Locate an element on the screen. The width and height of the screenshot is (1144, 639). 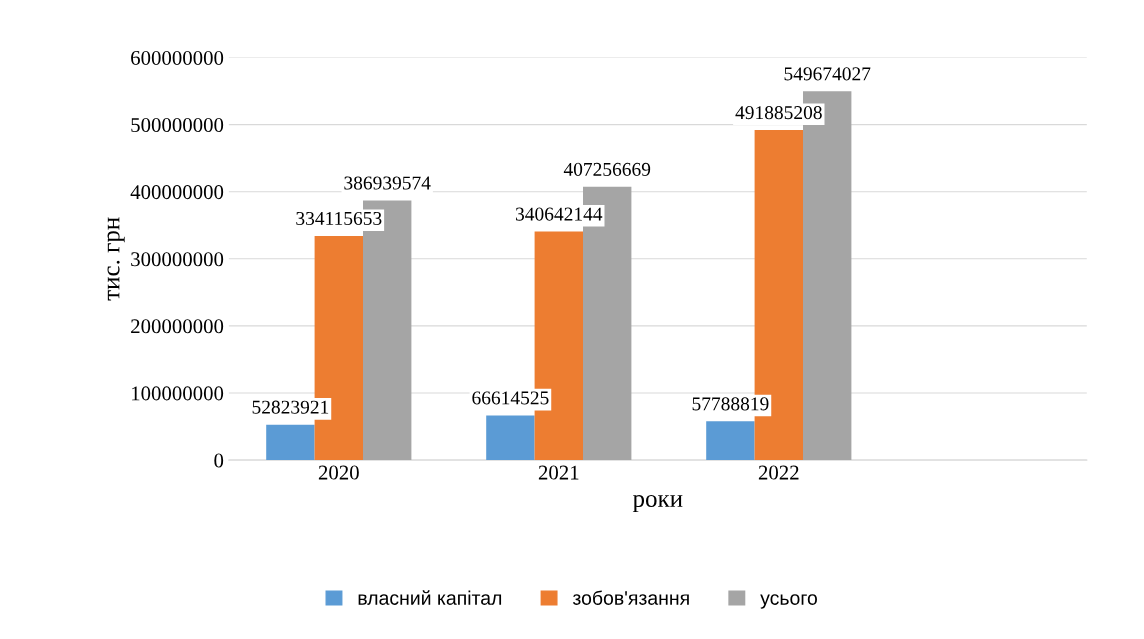
legend-label: усього is located at coordinates (788, 601).